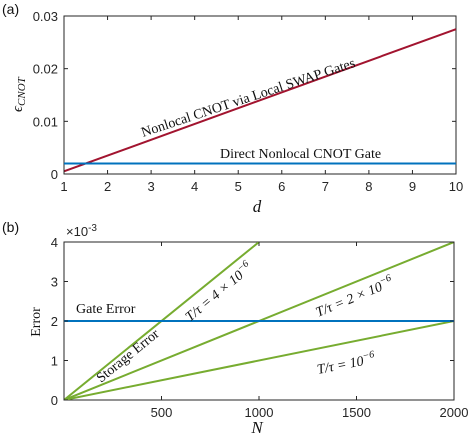  Describe the element at coordinates (128, 357) in the screenshot. I see `storage-error-label: Storage Error` at that location.